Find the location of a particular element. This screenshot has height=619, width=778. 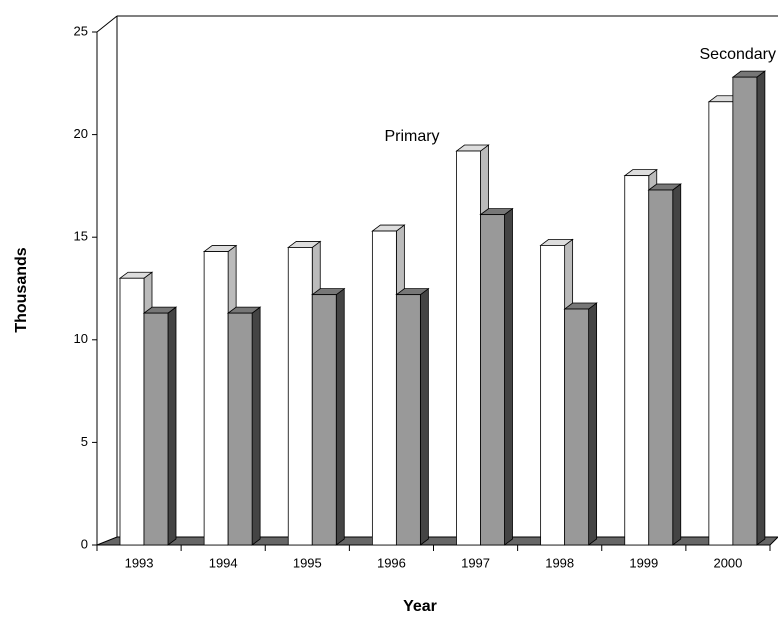

x-tick-label: 1998 is located at coordinates (559, 562).